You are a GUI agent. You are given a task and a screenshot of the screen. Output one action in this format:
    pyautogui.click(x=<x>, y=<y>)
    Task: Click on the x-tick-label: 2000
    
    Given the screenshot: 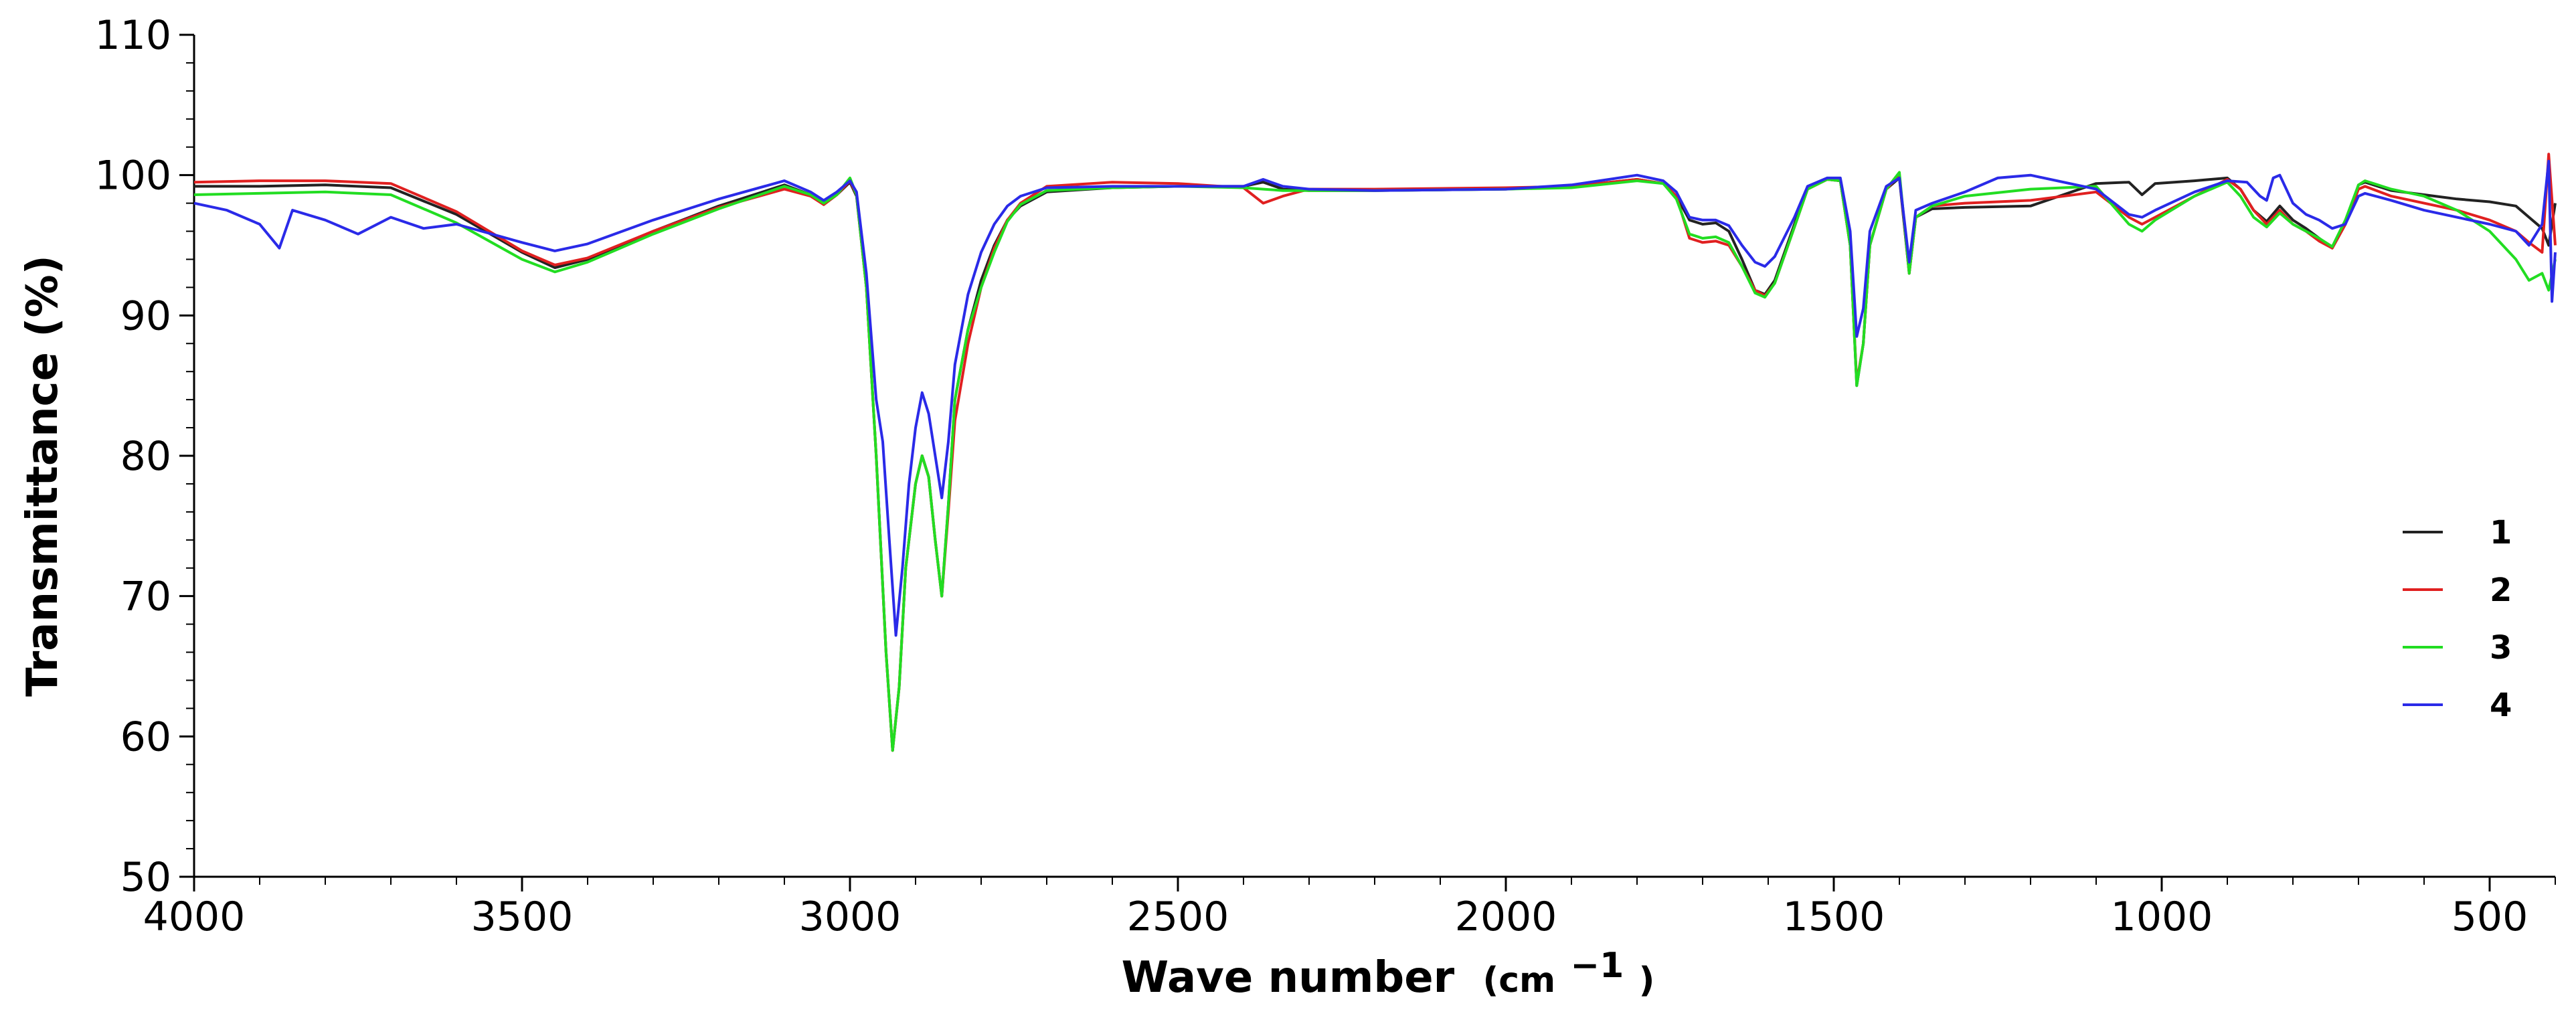 What is the action you would take?
    pyautogui.click(x=1506, y=916)
    